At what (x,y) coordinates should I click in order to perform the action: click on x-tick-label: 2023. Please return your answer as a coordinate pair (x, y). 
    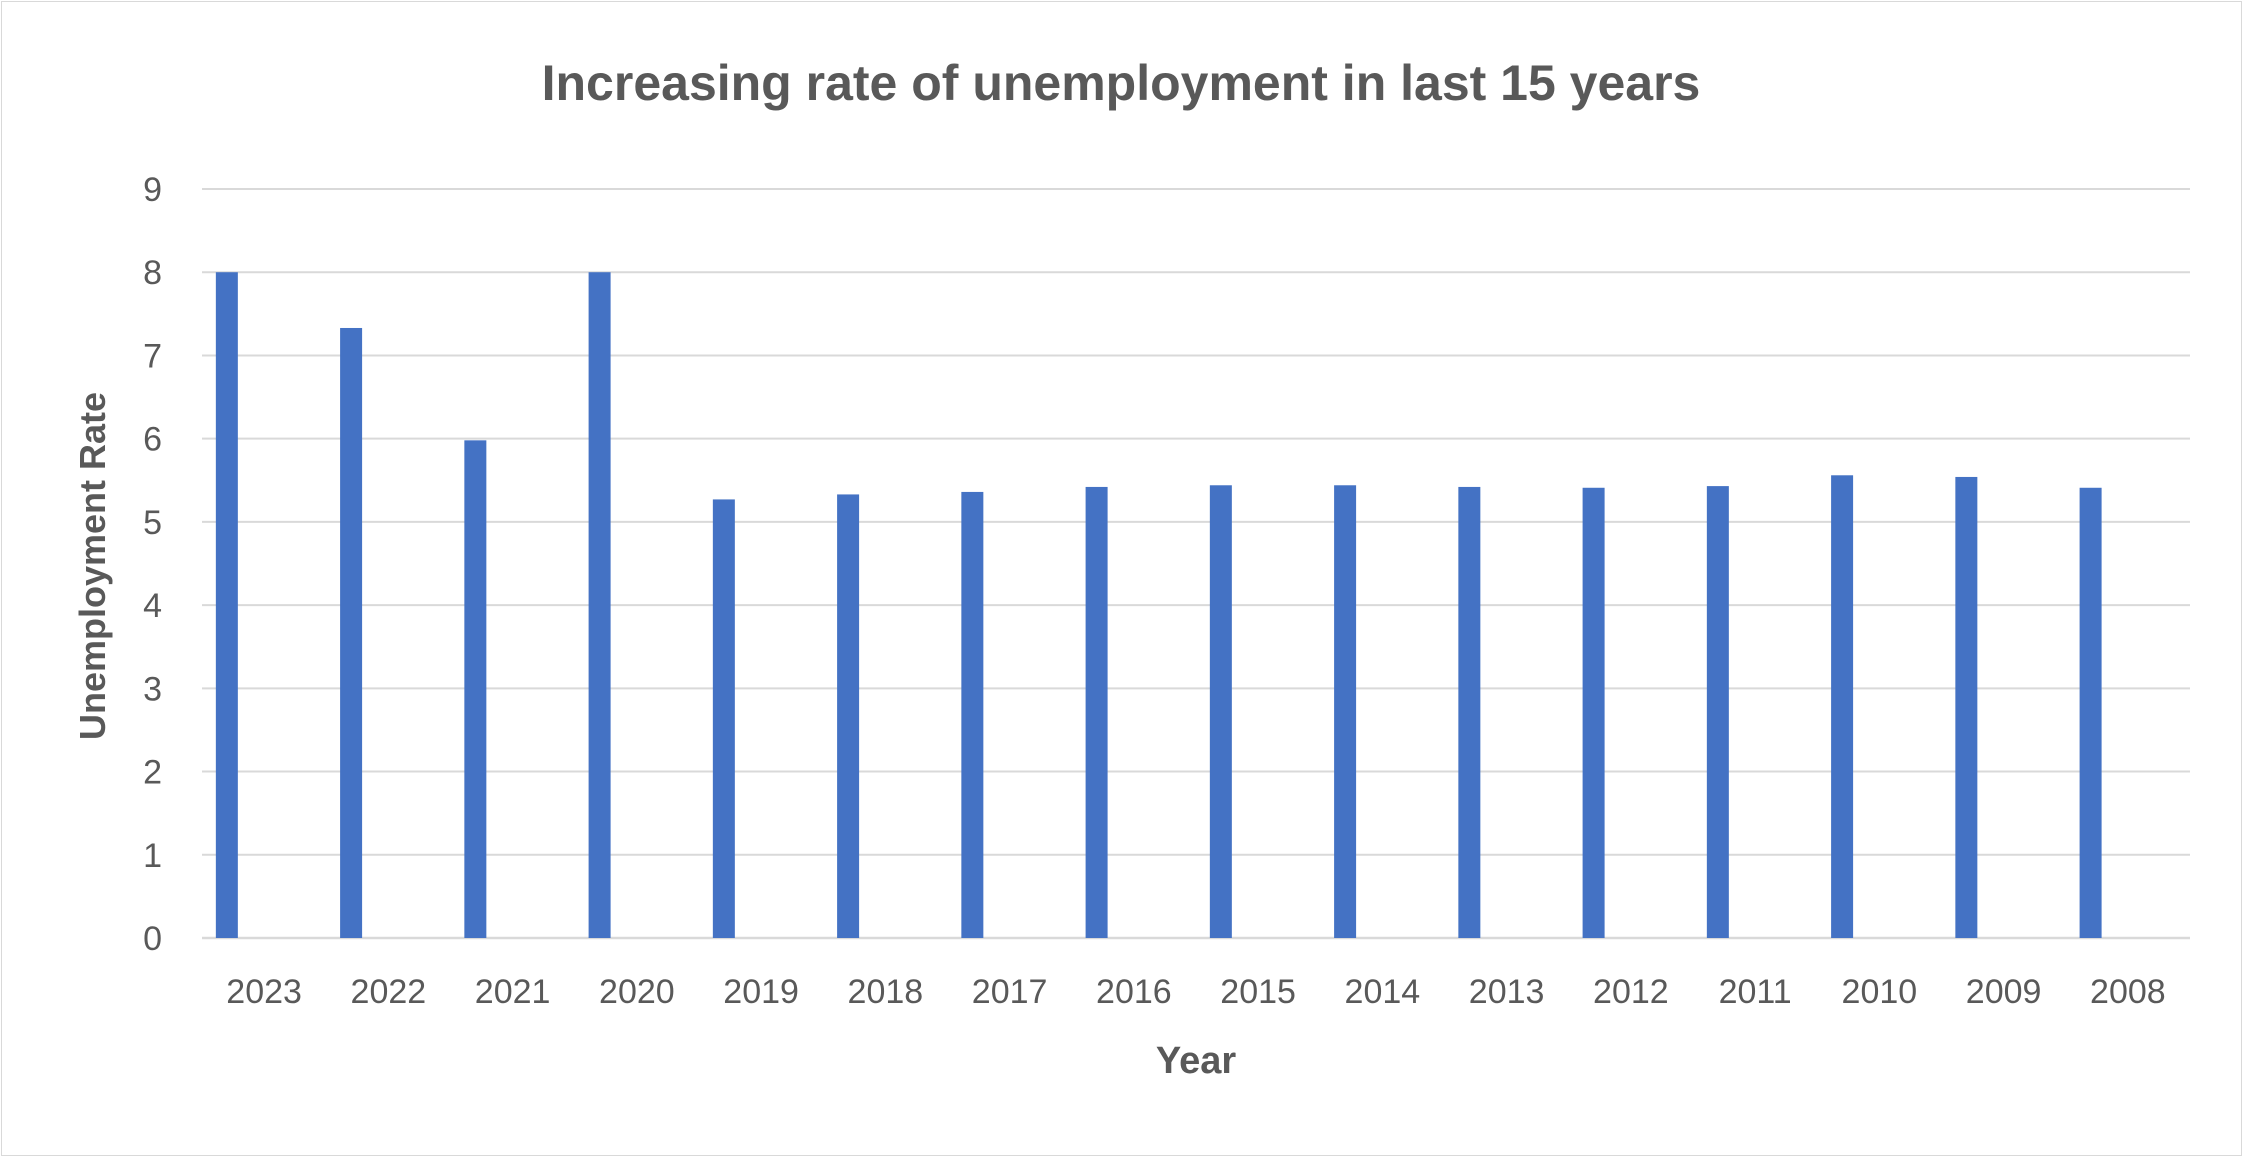
    Looking at the image, I should click on (264, 992).